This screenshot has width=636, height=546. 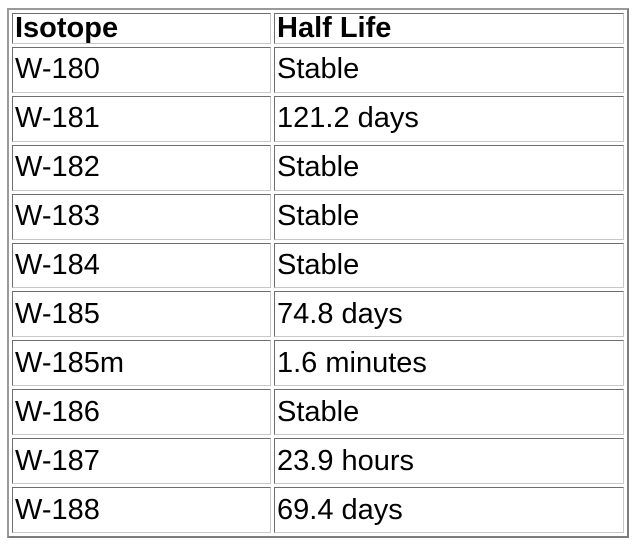 I want to click on isotope-cell: W-184, so click(x=141, y=265).